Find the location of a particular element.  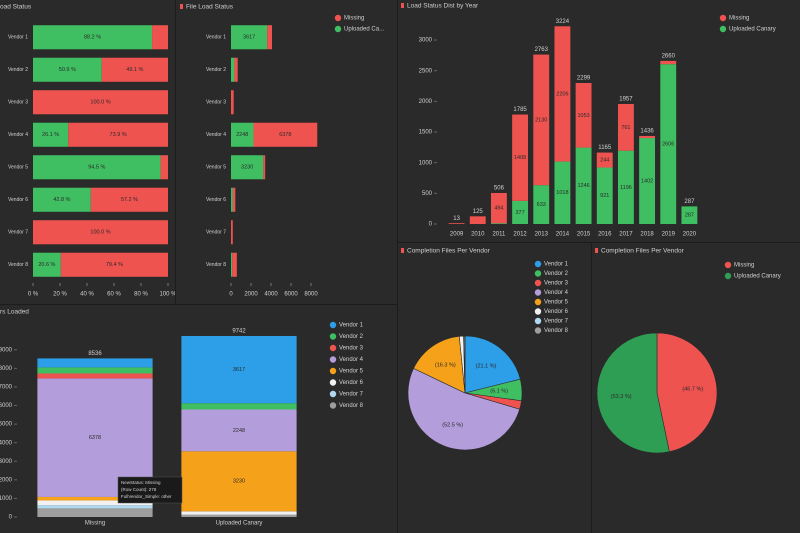

total-label: 1957 is located at coordinates (626, 100).